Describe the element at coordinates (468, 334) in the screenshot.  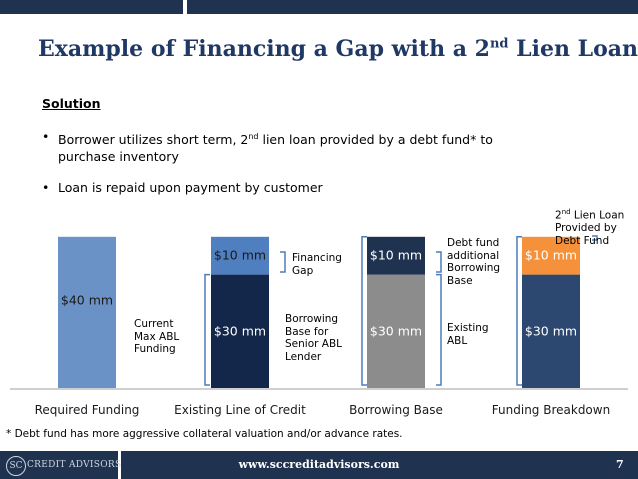
I see `annotation-existing-abl: Existing ABL` at that location.